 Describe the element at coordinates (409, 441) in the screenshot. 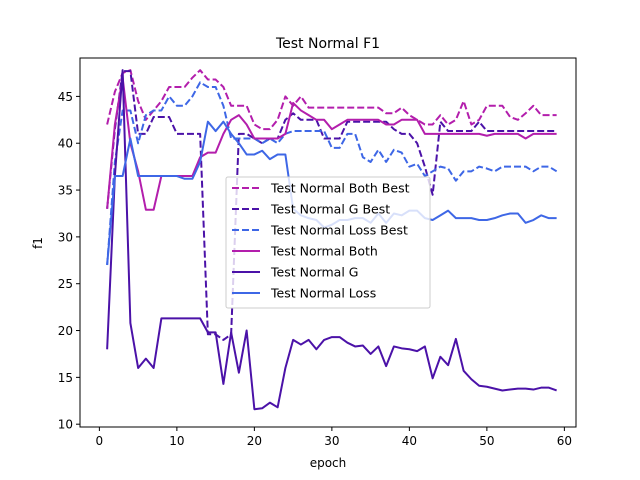

I see `x-tick-label: 40` at that location.